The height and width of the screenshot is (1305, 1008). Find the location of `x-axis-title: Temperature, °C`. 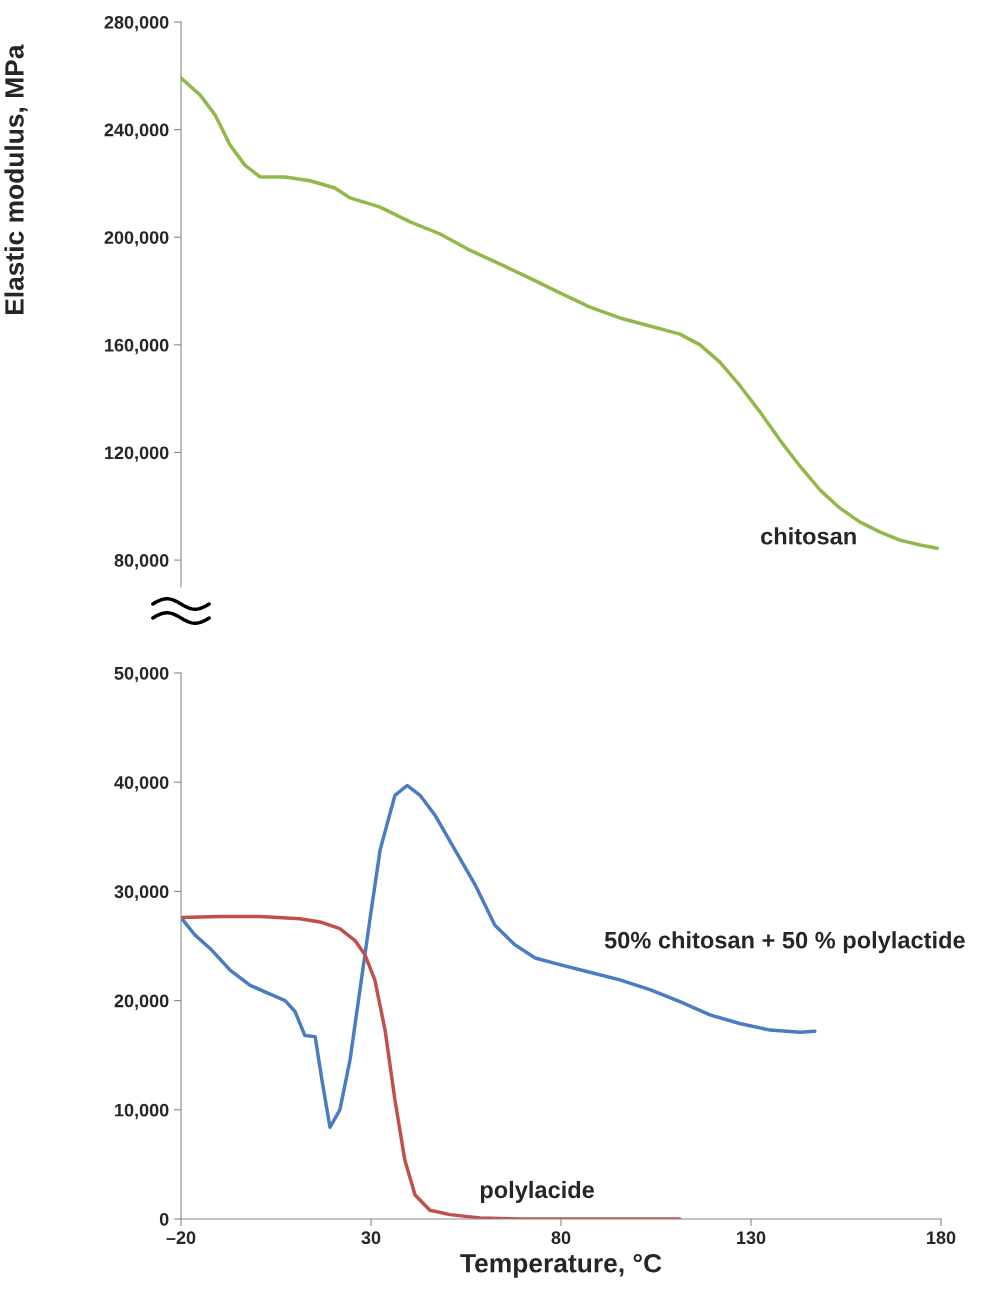

x-axis-title: Temperature, °C is located at coordinates (561, 1265).